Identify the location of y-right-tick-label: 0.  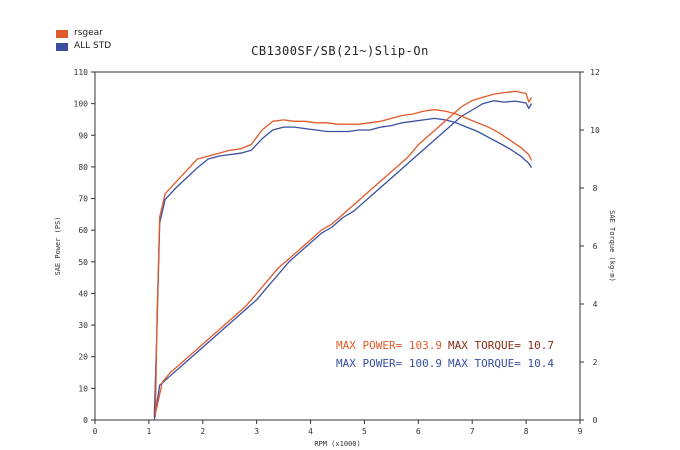
(595, 420).